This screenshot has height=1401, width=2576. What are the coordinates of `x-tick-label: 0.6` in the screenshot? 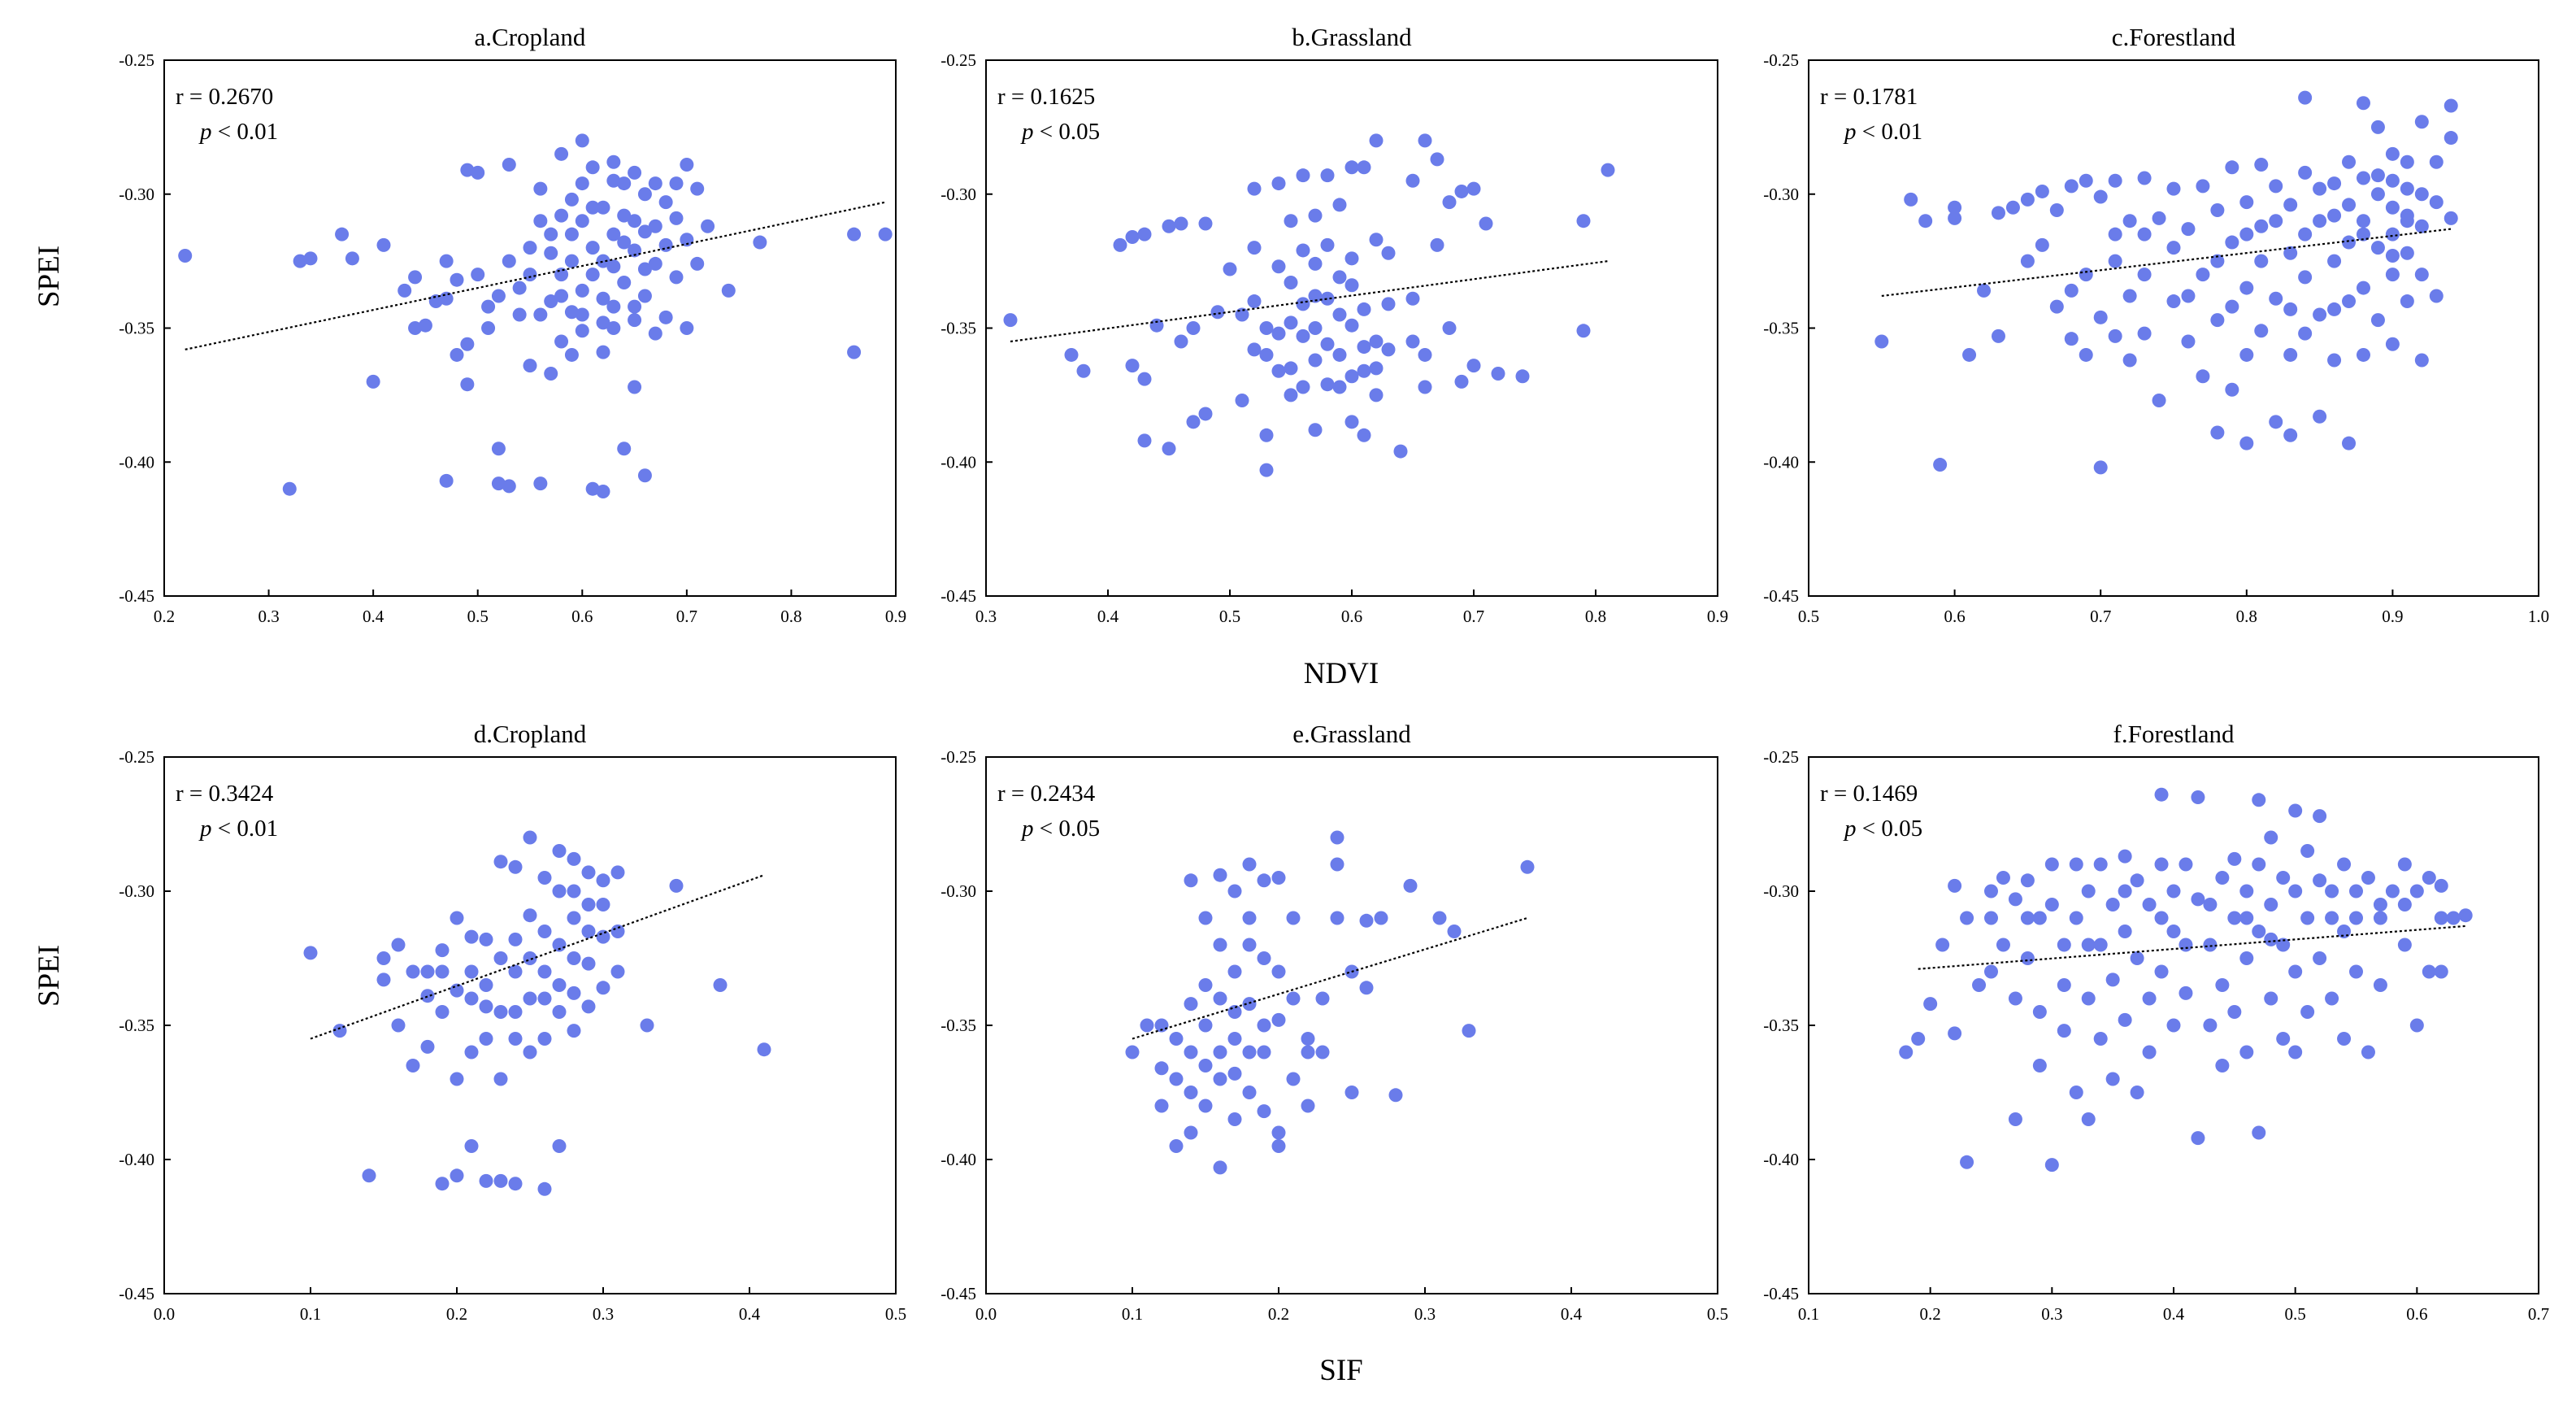 It's located at (1351, 616).